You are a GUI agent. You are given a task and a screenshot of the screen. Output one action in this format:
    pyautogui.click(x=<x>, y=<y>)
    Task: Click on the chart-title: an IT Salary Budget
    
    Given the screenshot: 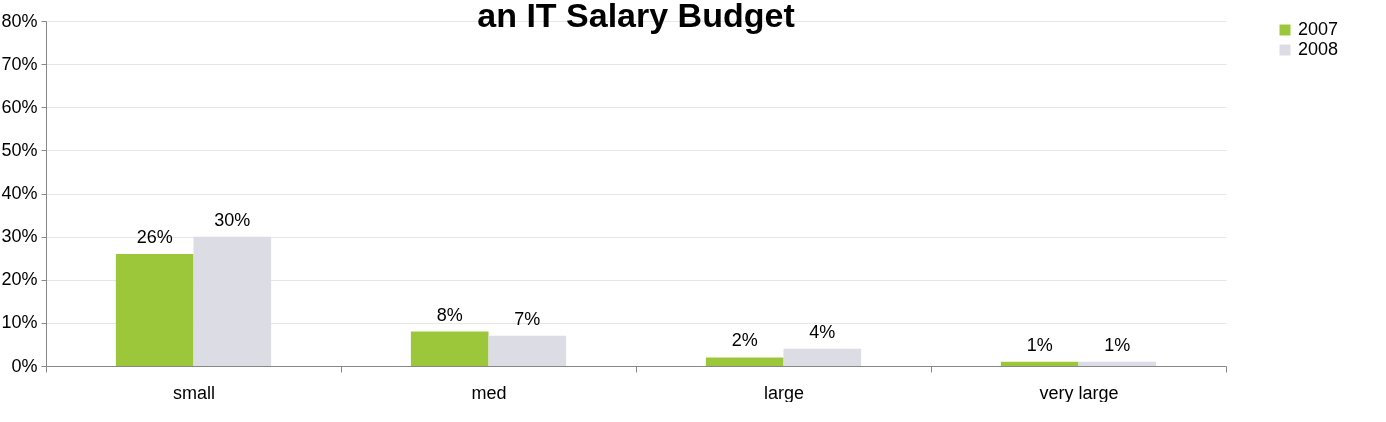 What is the action you would take?
    pyautogui.click(x=636, y=17)
    